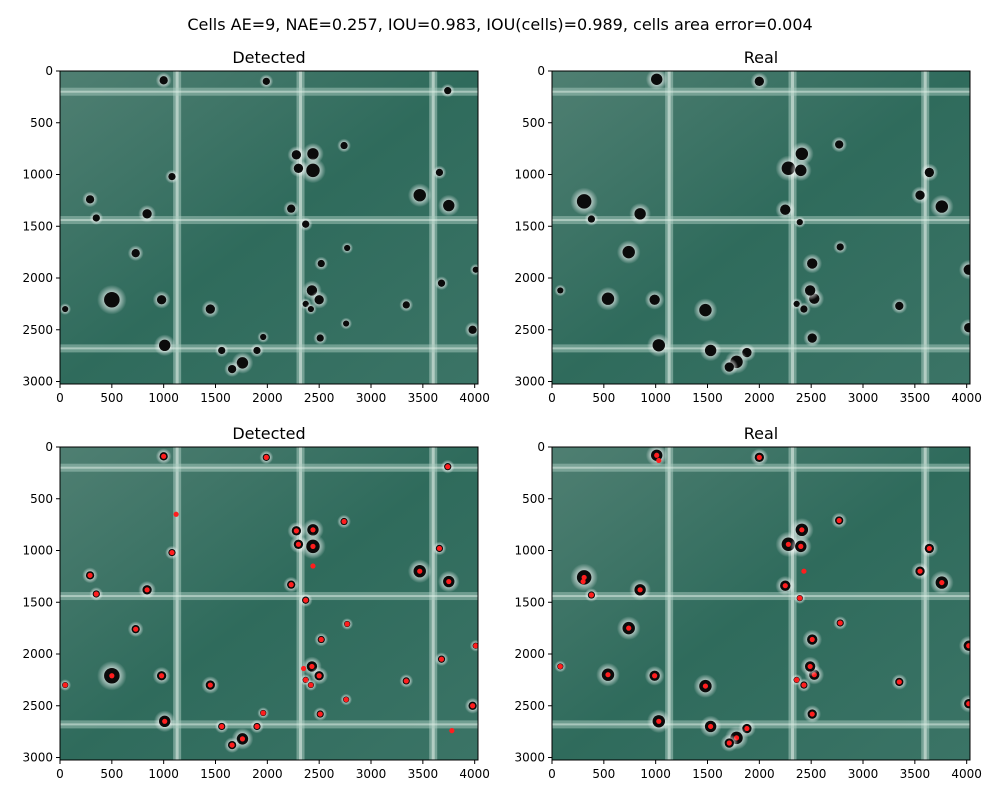 The width and height of the screenshot is (1000, 800). What do you see at coordinates (529, 382) in the screenshot?
I see `y-tick-label: 3000` at bounding box center [529, 382].